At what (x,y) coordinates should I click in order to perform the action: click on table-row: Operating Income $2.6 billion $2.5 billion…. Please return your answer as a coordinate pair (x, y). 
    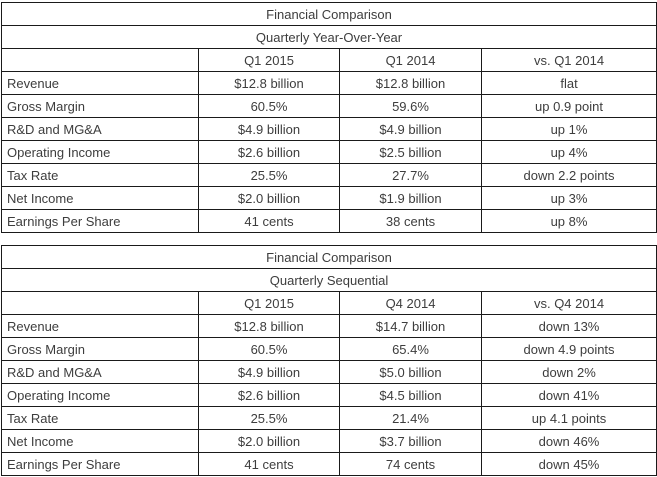
    Looking at the image, I should click on (329, 152).